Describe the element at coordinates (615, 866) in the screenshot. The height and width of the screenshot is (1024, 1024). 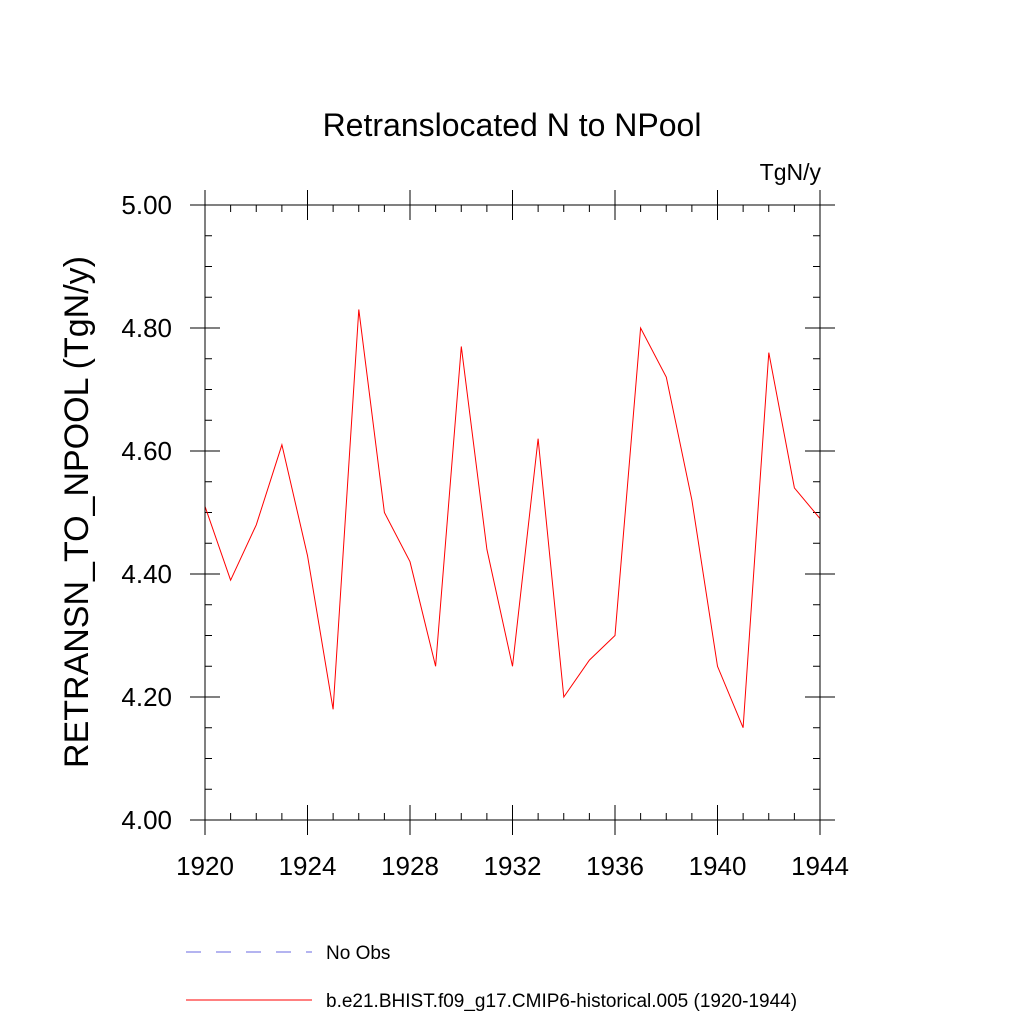
I see `x-tick-label: 1936` at that location.